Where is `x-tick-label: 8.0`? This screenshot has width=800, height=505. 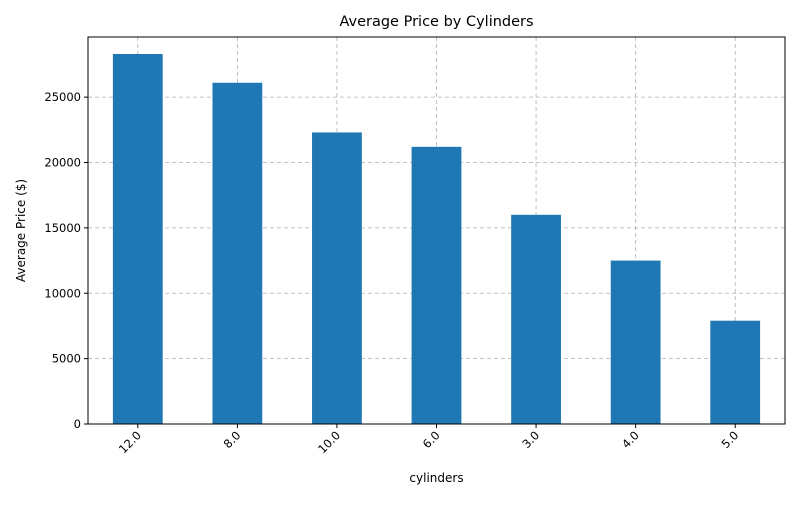
x-tick-label: 8.0 is located at coordinates (232, 439).